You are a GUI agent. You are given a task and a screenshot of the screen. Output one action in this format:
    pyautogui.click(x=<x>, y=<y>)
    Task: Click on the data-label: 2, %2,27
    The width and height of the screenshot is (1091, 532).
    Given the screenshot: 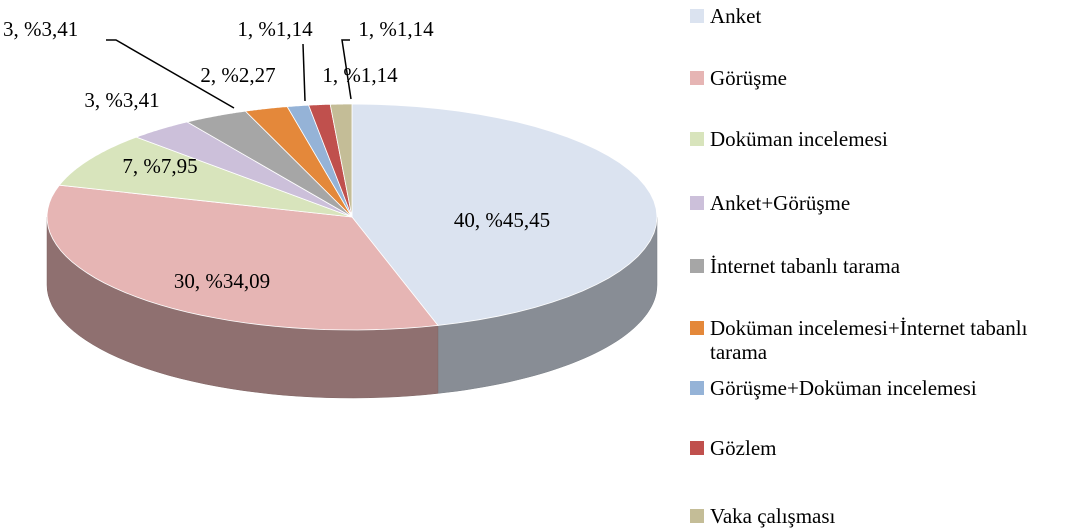 What is the action you would take?
    pyautogui.click(x=237, y=75)
    